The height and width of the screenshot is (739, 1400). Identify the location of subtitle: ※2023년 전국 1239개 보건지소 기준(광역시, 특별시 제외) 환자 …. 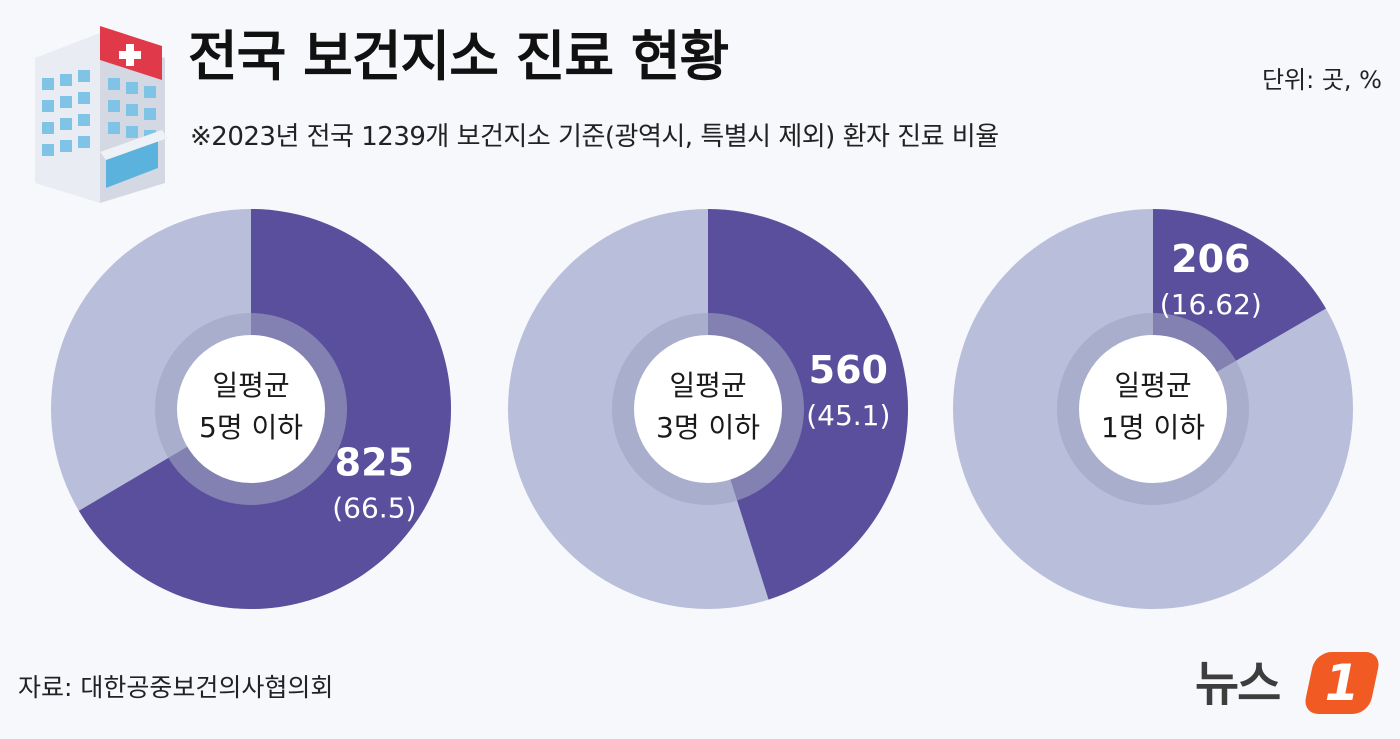
(594, 137).